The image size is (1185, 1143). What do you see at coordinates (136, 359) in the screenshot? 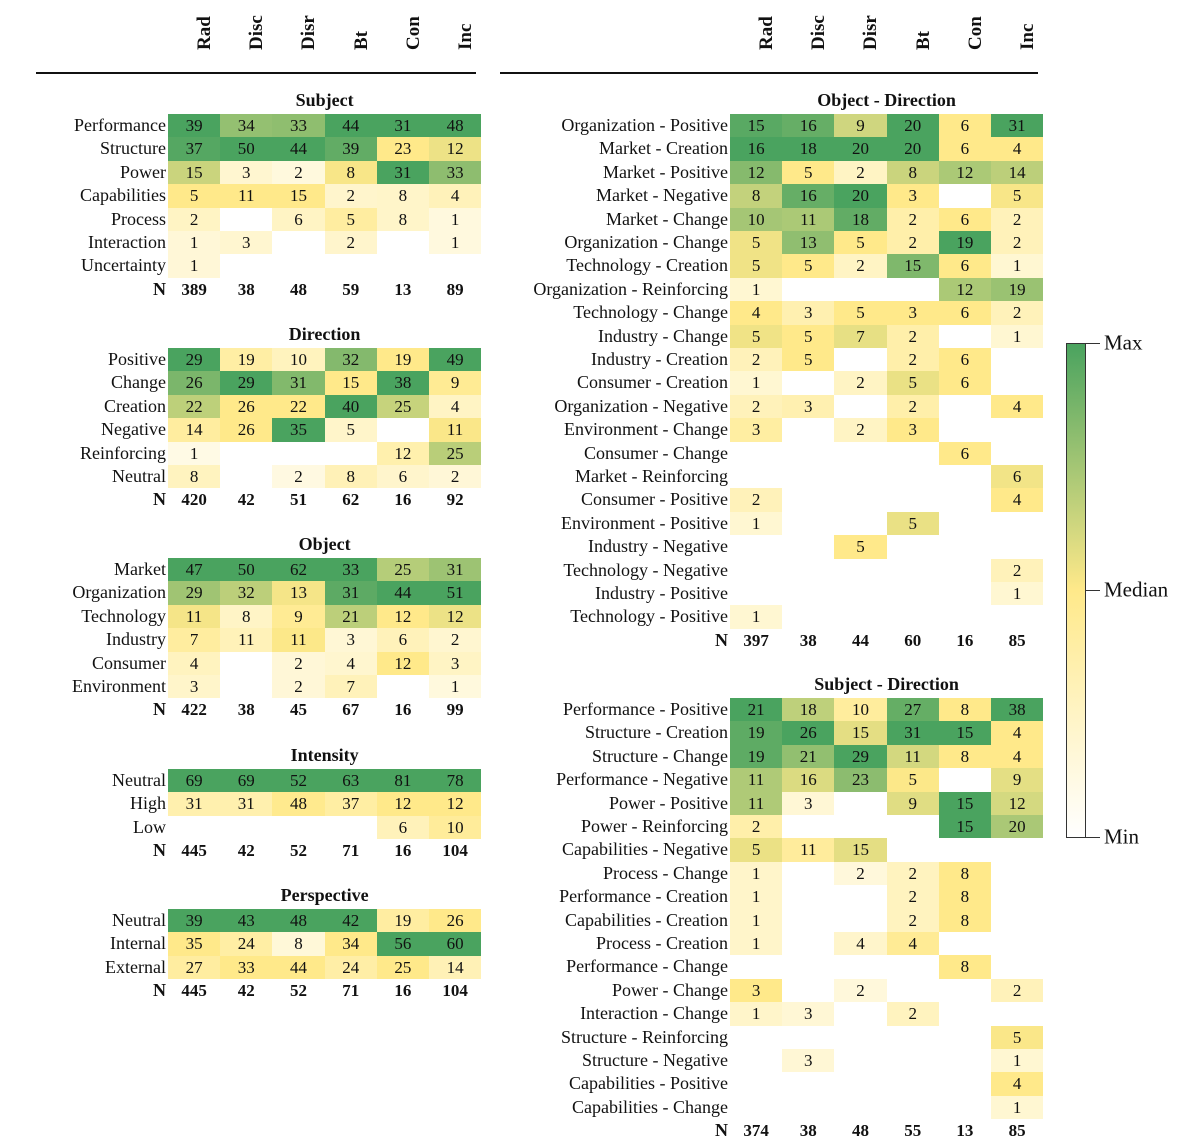
I see `left-panel-1-row-label: Positive` at bounding box center [136, 359].